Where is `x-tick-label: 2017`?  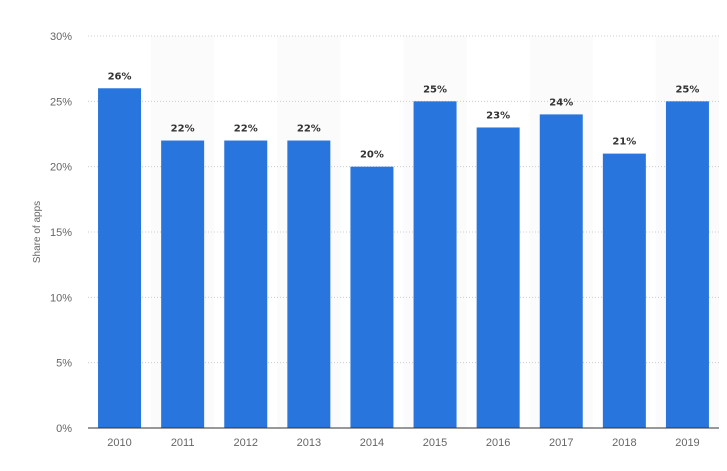
x-tick-label: 2017 is located at coordinates (561, 443).